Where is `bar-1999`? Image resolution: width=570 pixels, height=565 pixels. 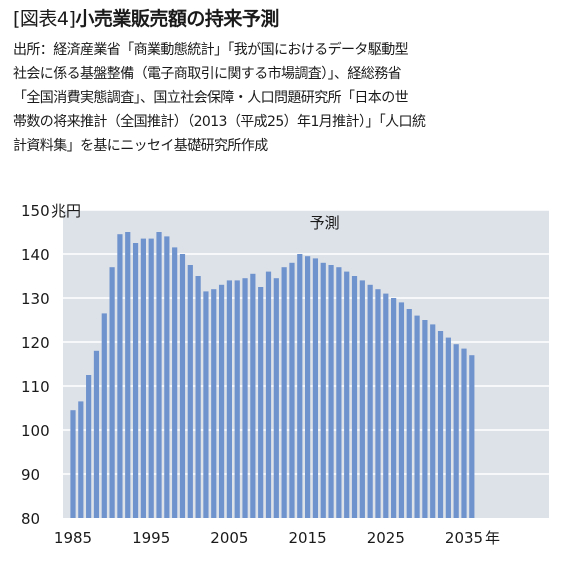
bar-1999 is located at coordinates (182, 386).